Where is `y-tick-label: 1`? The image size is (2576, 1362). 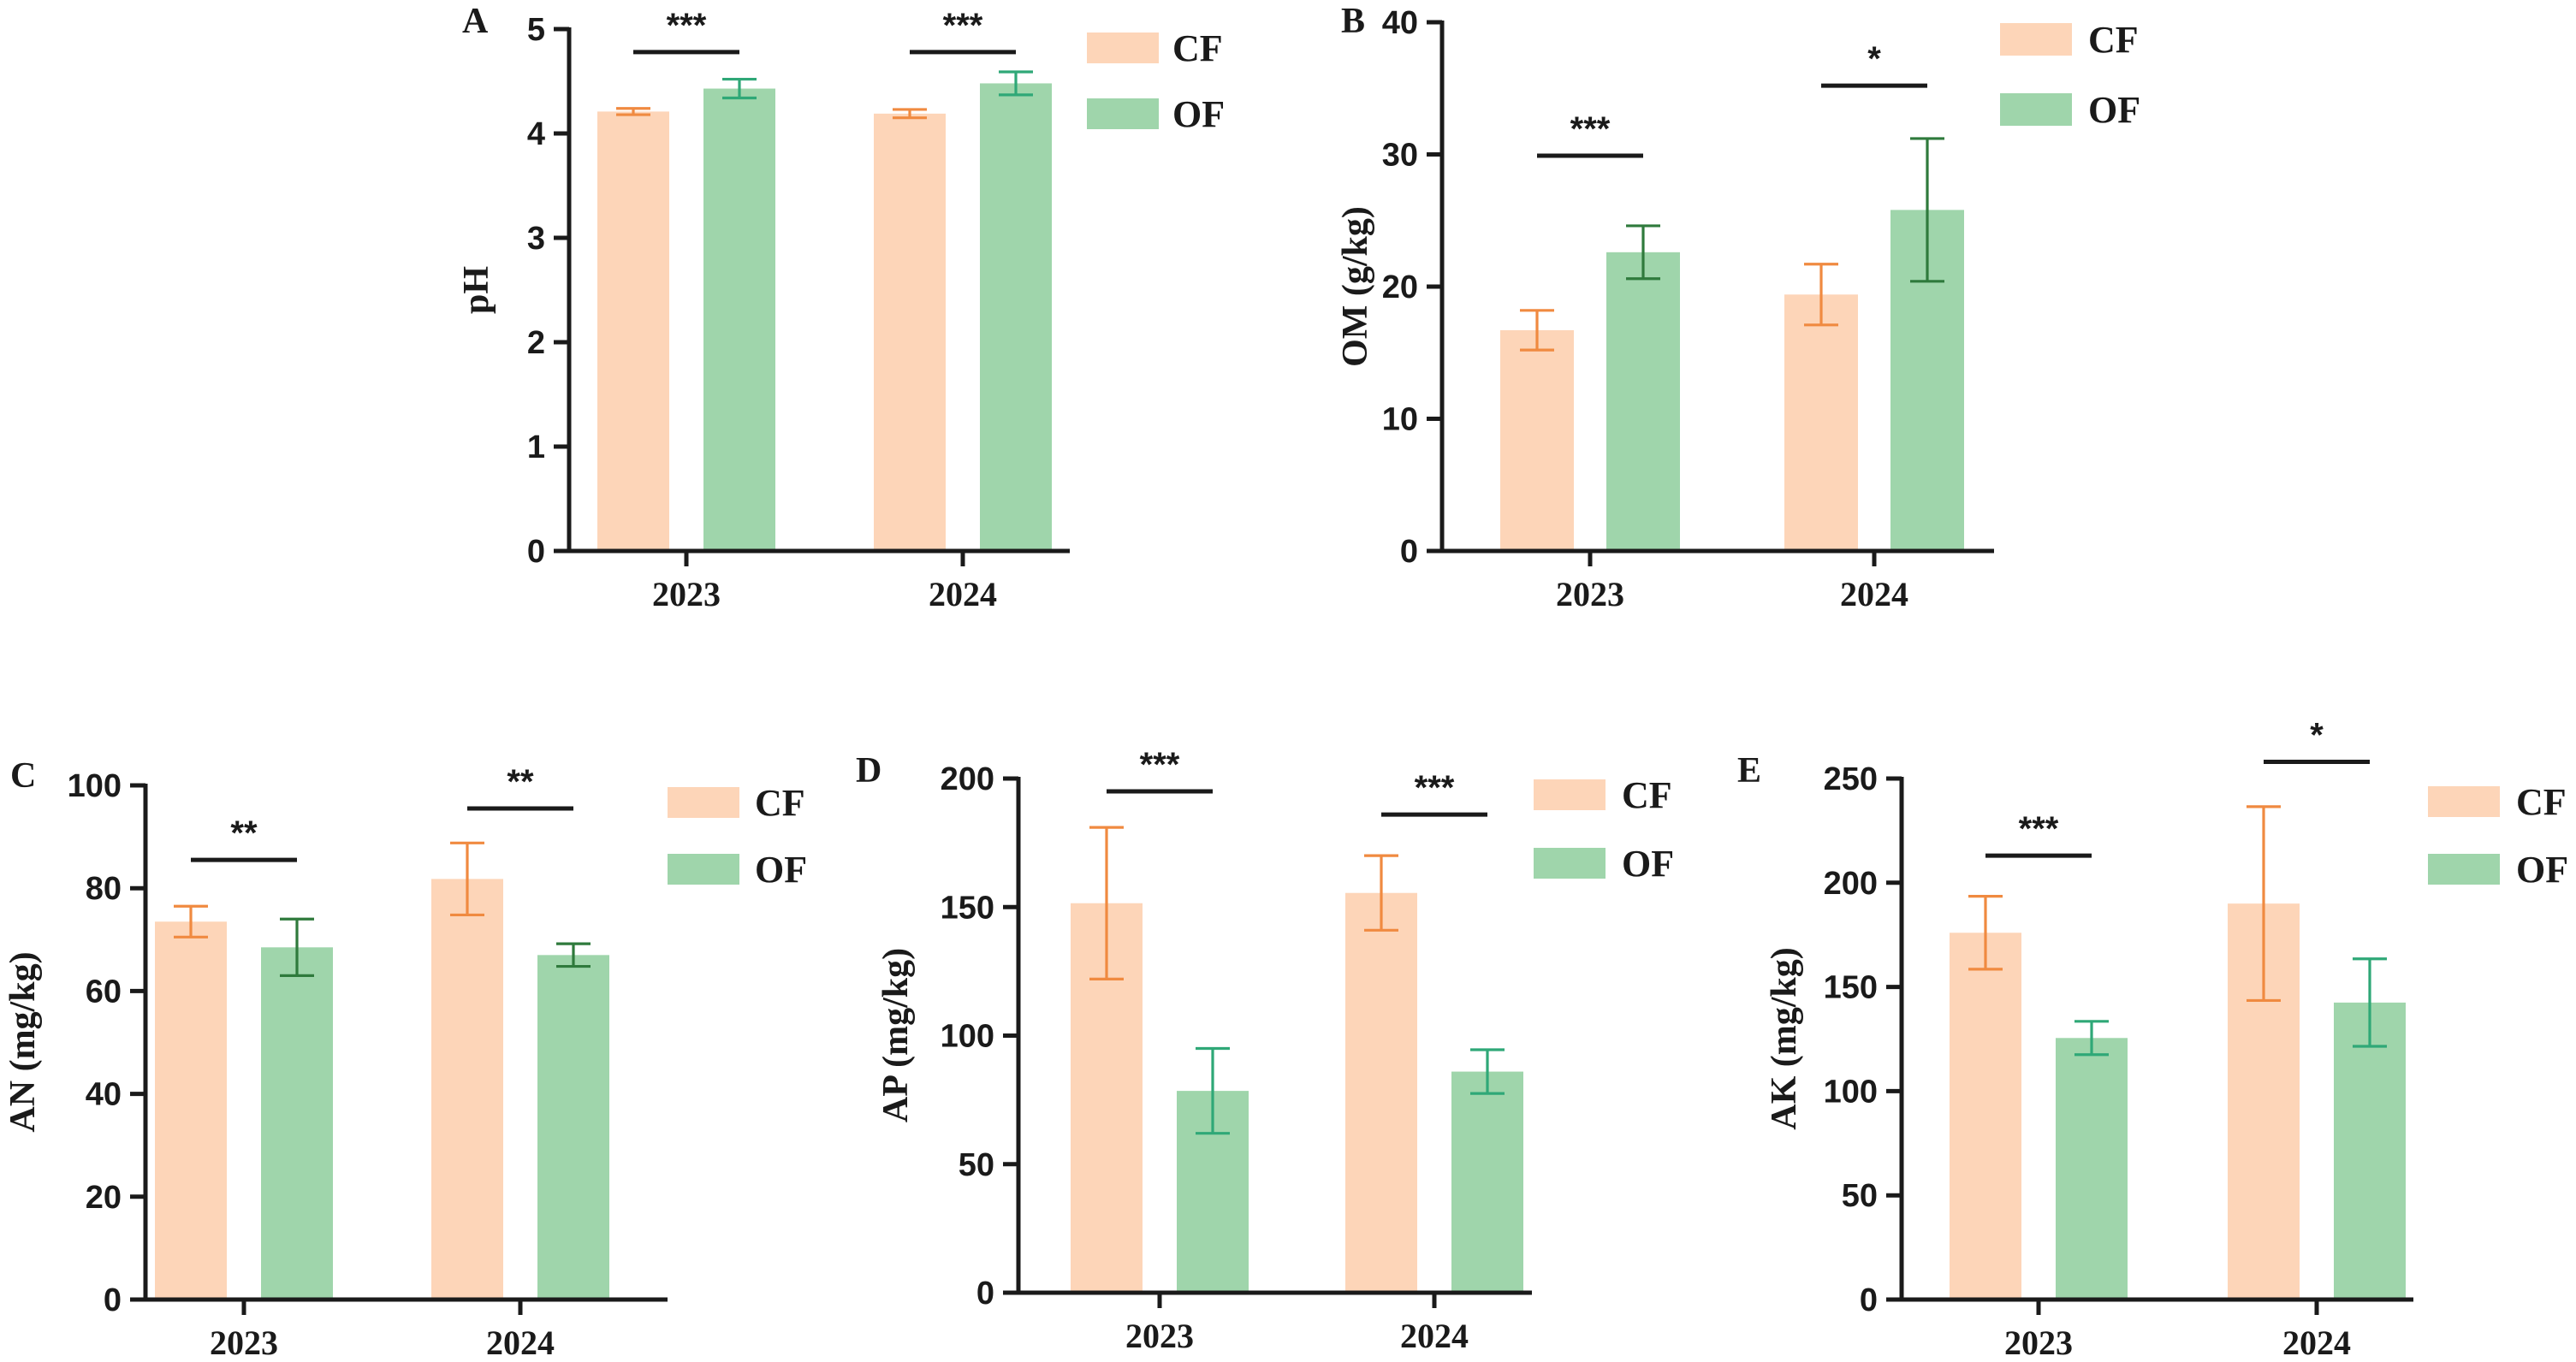 y-tick-label: 1 is located at coordinates (536, 447).